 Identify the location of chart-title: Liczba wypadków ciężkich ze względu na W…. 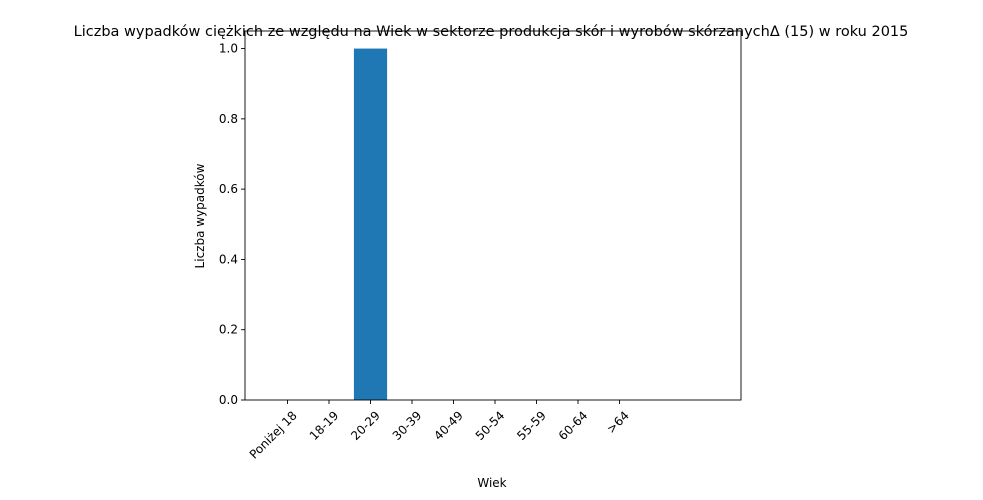
(491, 32).